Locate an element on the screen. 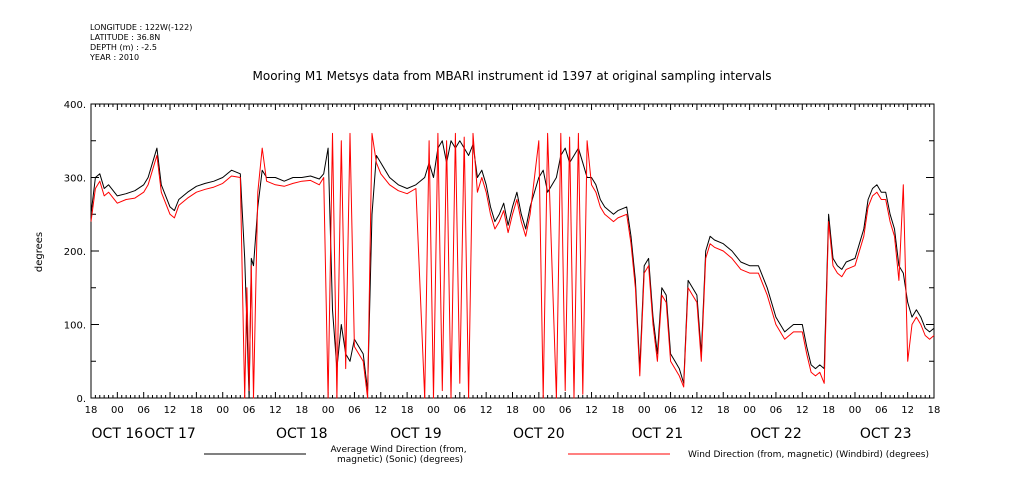  meta-year: YEAR : 2010 is located at coordinates (114, 57).